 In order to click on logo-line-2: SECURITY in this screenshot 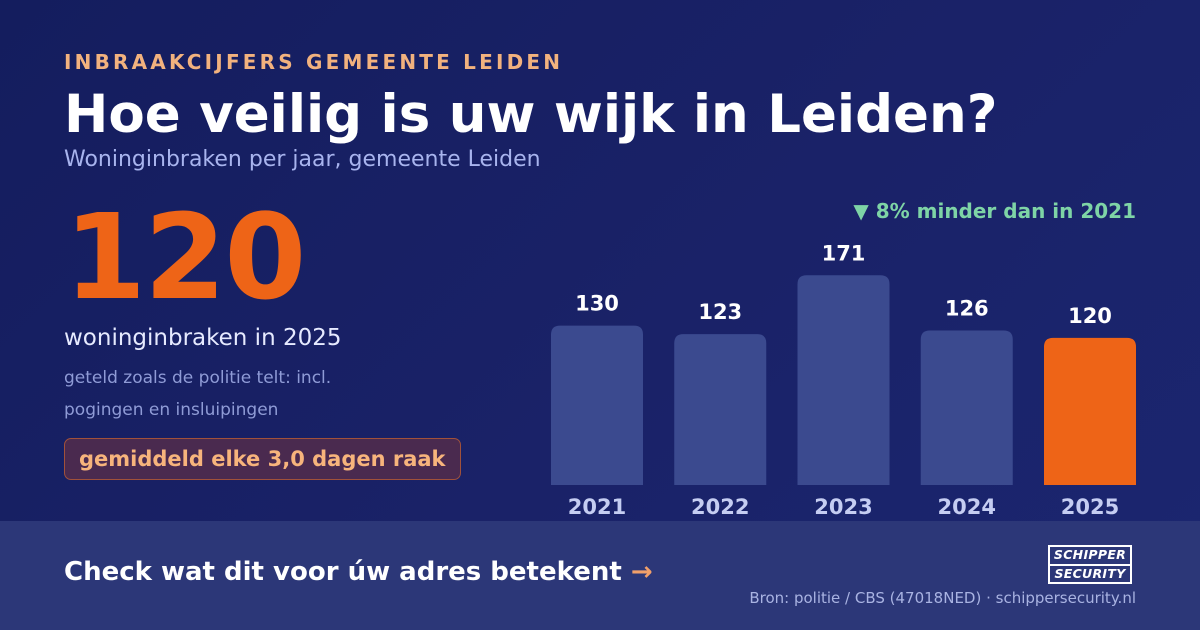, I will do `click(1090, 573)`.